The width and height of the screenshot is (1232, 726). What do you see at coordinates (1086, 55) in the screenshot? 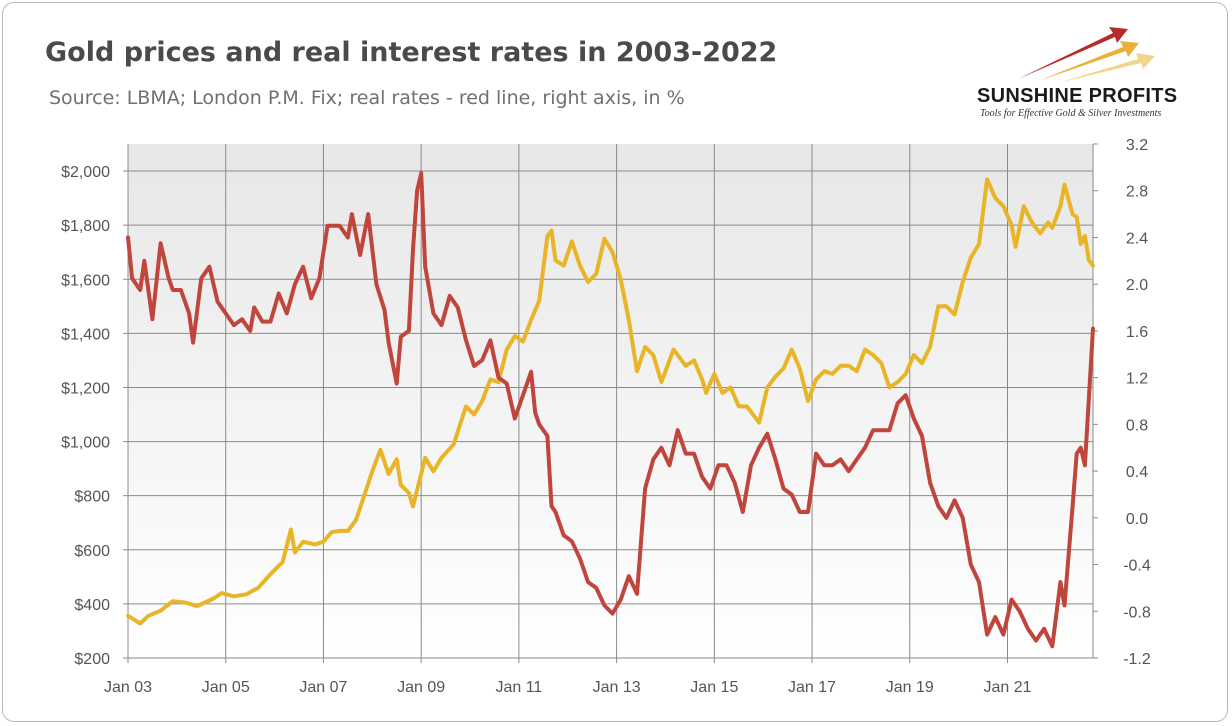
I see `rising-arrows-logo-icon` at bounding box center [1086, 55].